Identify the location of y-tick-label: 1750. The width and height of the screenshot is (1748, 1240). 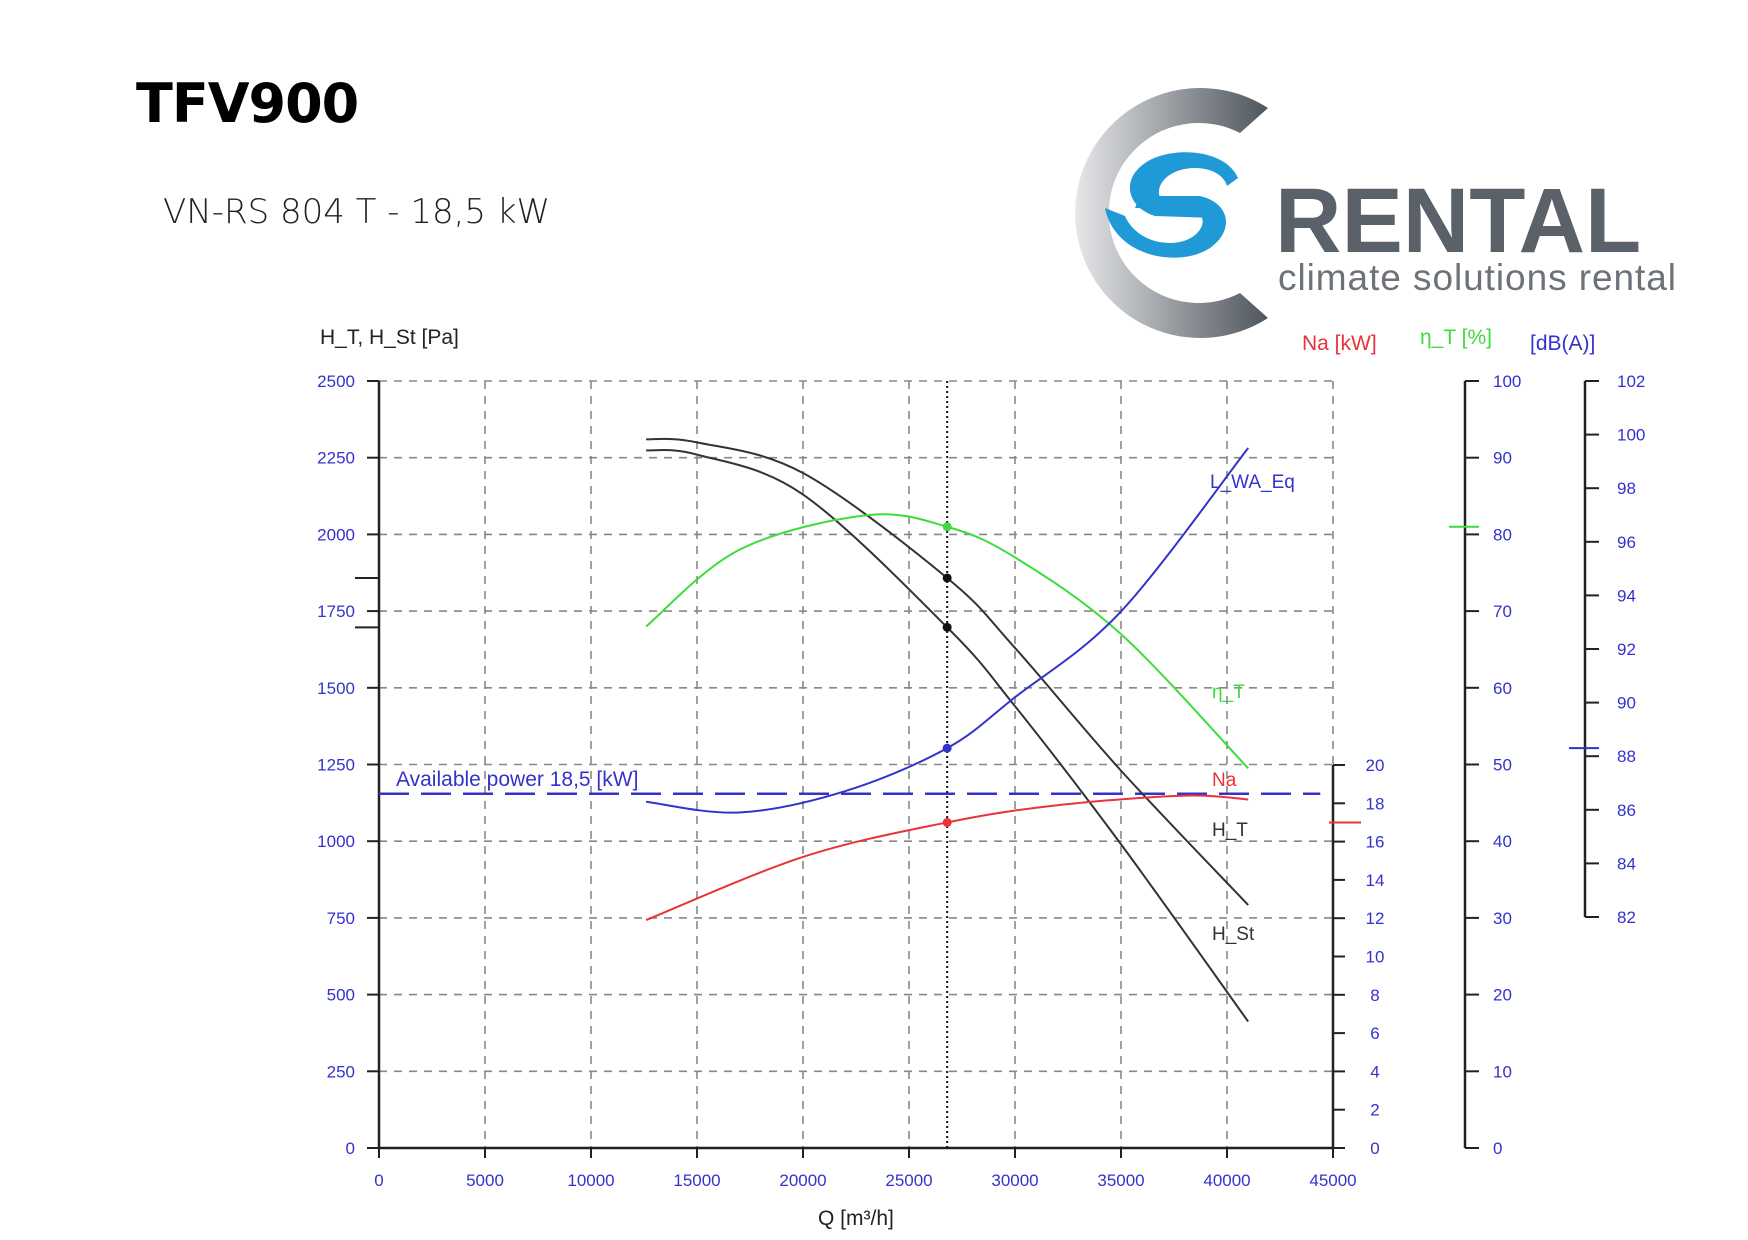
(336, 611).